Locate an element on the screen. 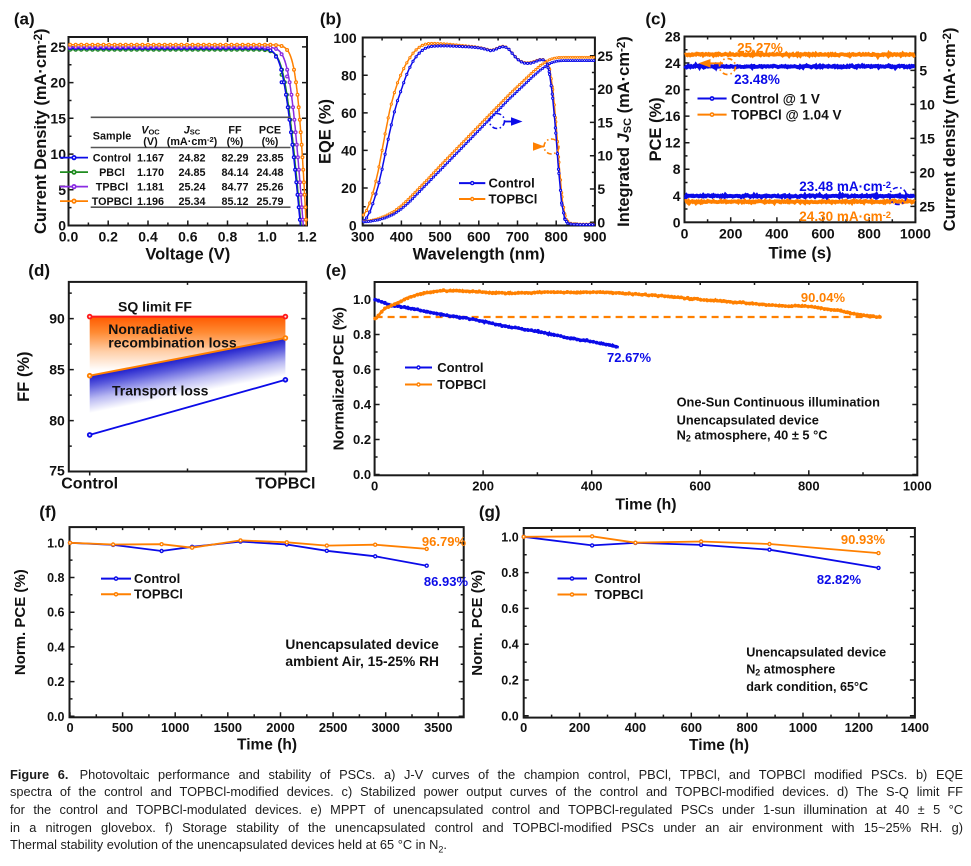 This screenshot has height=866, width=971. svg-text: (V) is located at coordinates (150, 142).